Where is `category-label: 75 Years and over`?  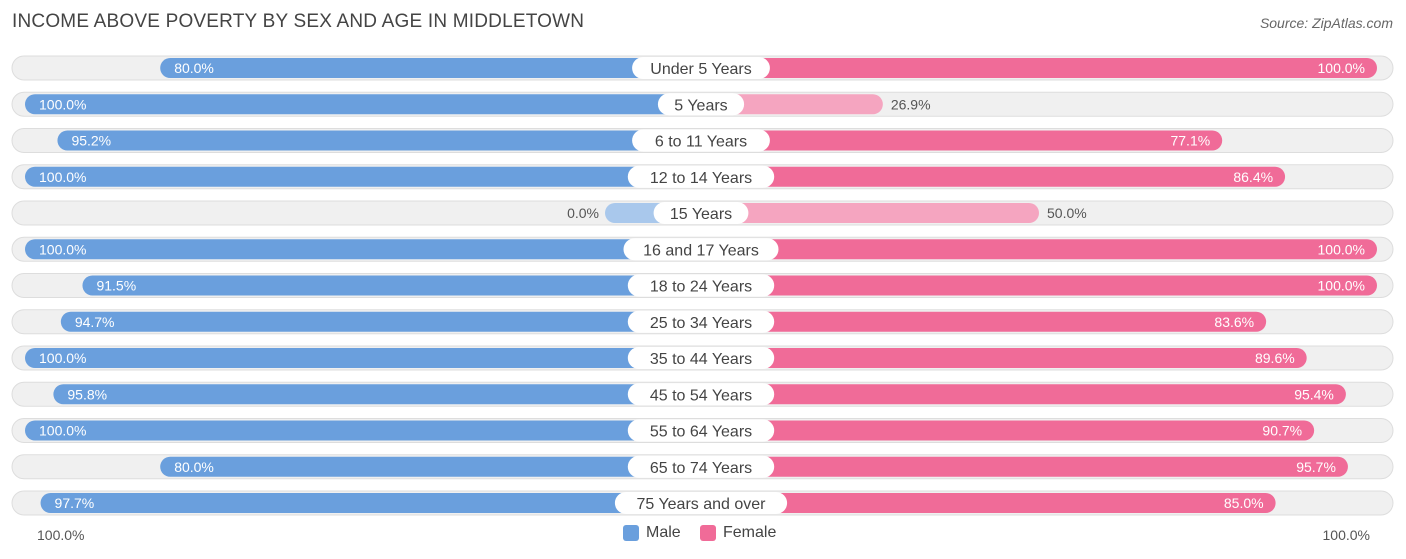 category-label: 75 Years and over is located at coordinates (702, 504).